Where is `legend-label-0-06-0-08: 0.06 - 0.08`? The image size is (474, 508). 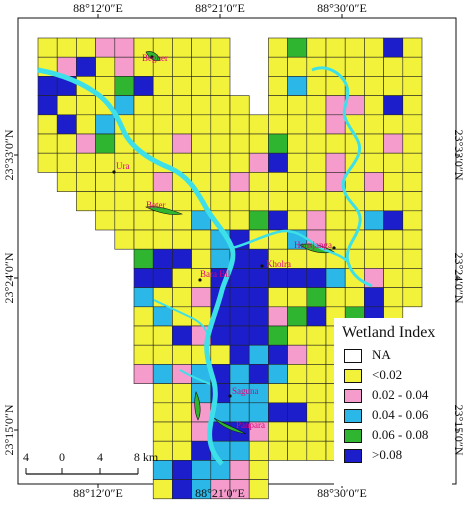 legend-label-0-06-0-08: 0.06 - 0.08 is located at coordinates (400, 434).